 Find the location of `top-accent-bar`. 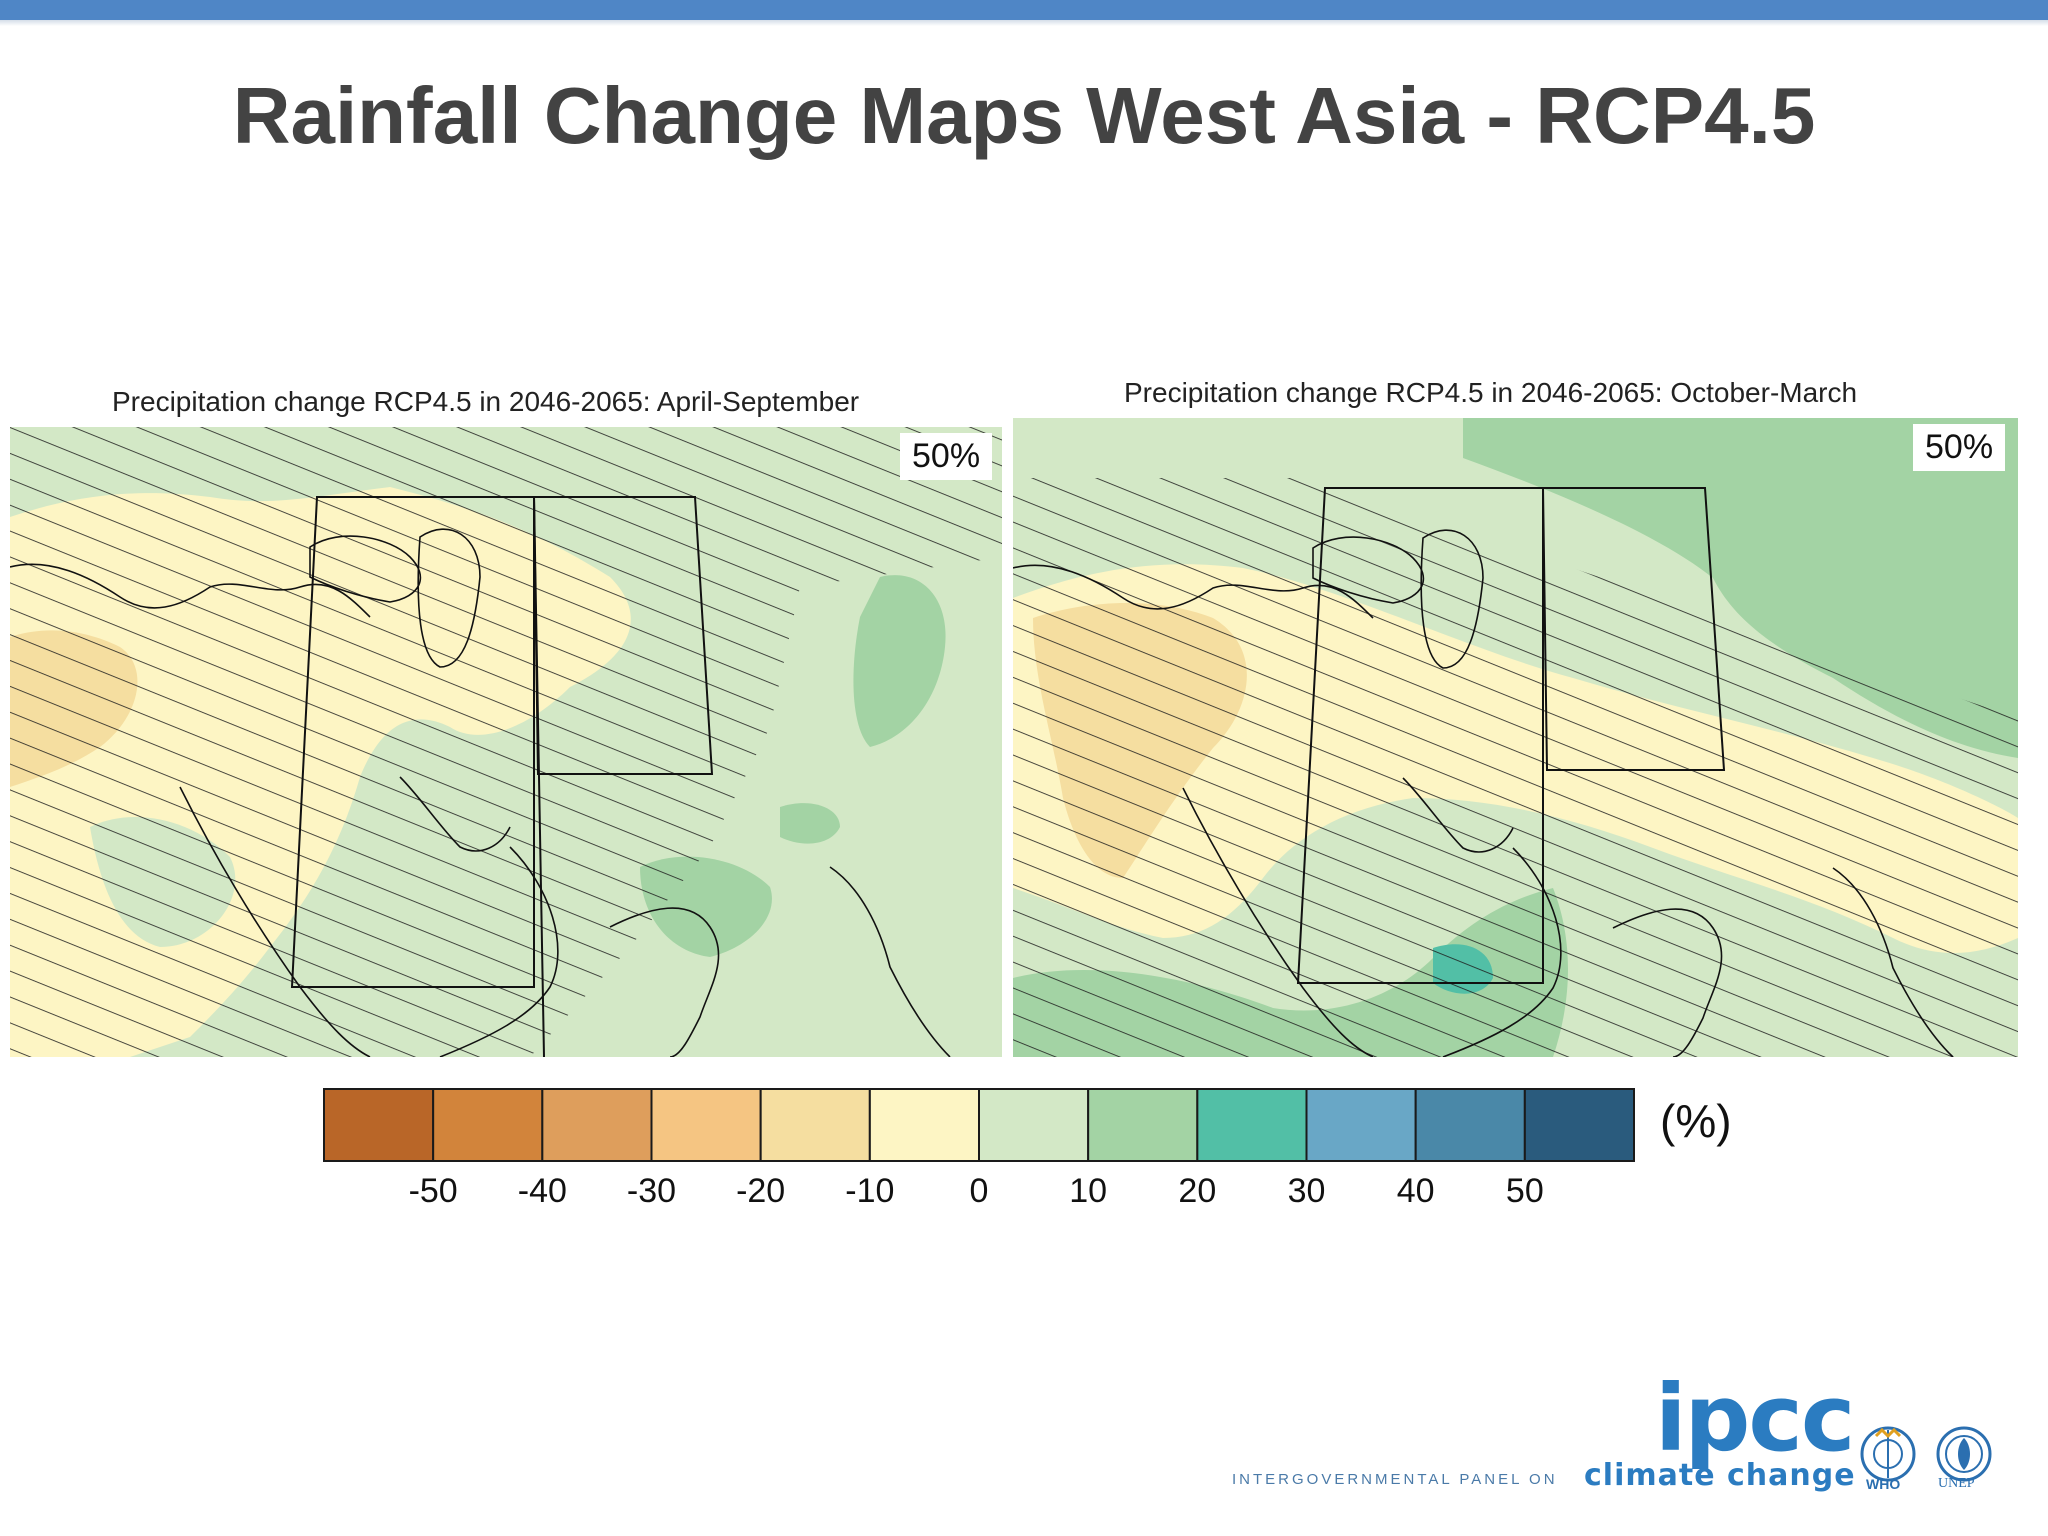

top-accent-bar is located at coordinates (1024, 10).